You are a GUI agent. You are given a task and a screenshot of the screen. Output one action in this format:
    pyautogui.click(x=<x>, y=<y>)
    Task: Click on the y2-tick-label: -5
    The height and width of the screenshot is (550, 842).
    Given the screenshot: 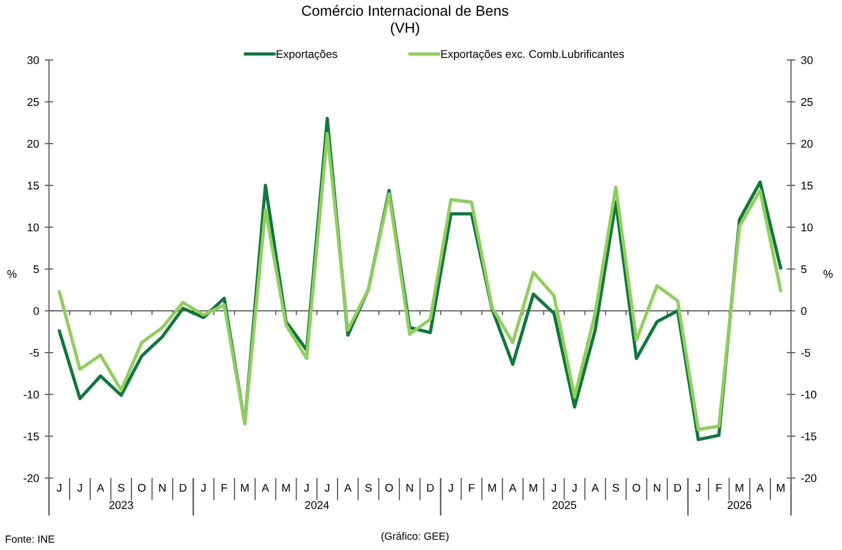 What is the action you would take?
    pyautogui.click(x=805, y=352)
    